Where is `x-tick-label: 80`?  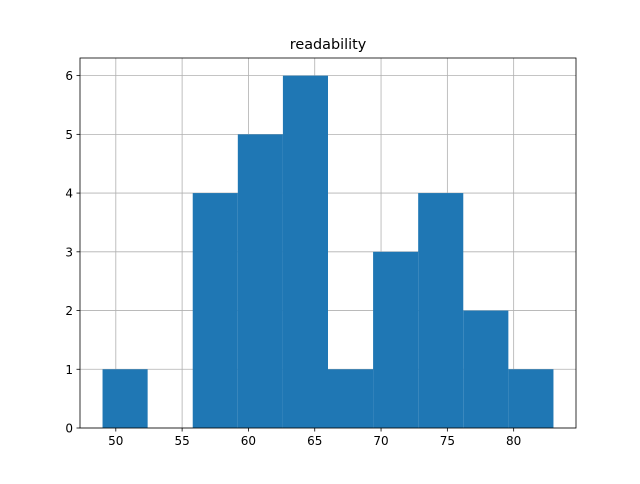 x-tick-label: 80 is located at coordinates (513, 441).